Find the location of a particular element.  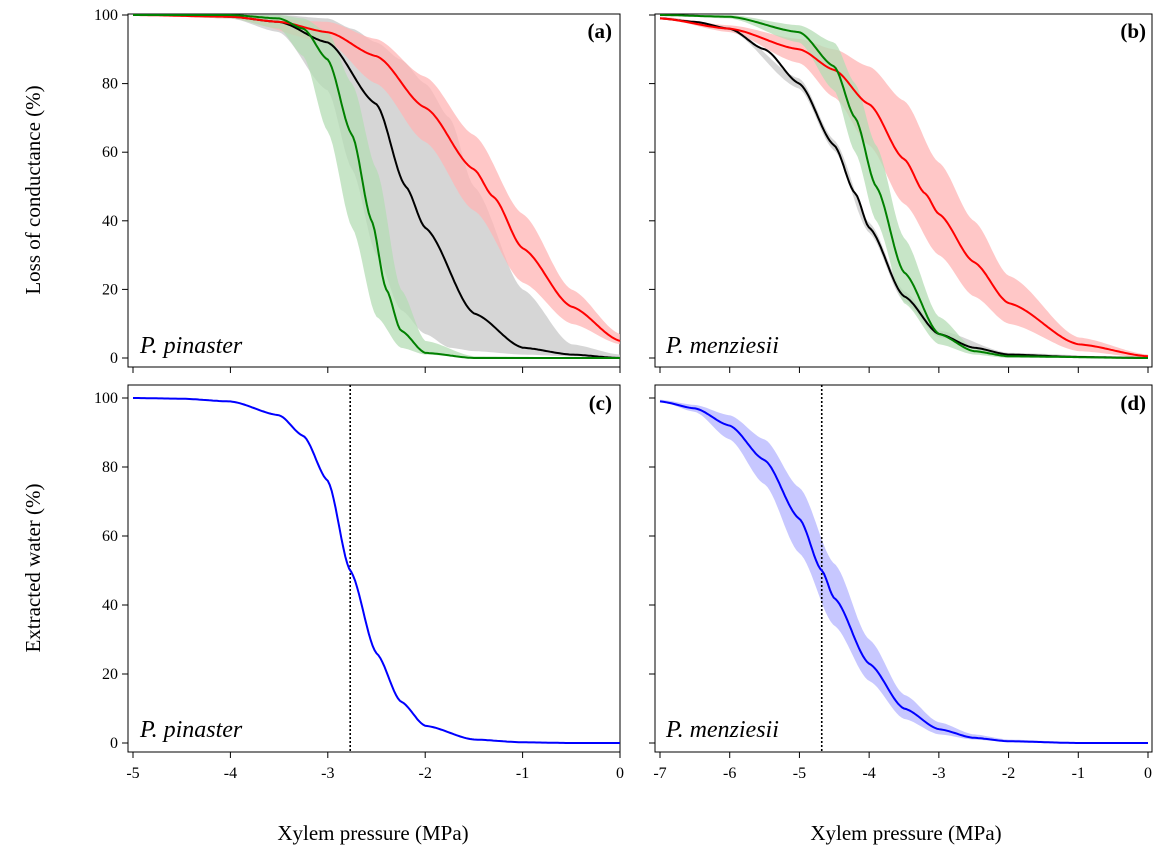

x-tick-label: -6 is located at coordinates (729, 773).